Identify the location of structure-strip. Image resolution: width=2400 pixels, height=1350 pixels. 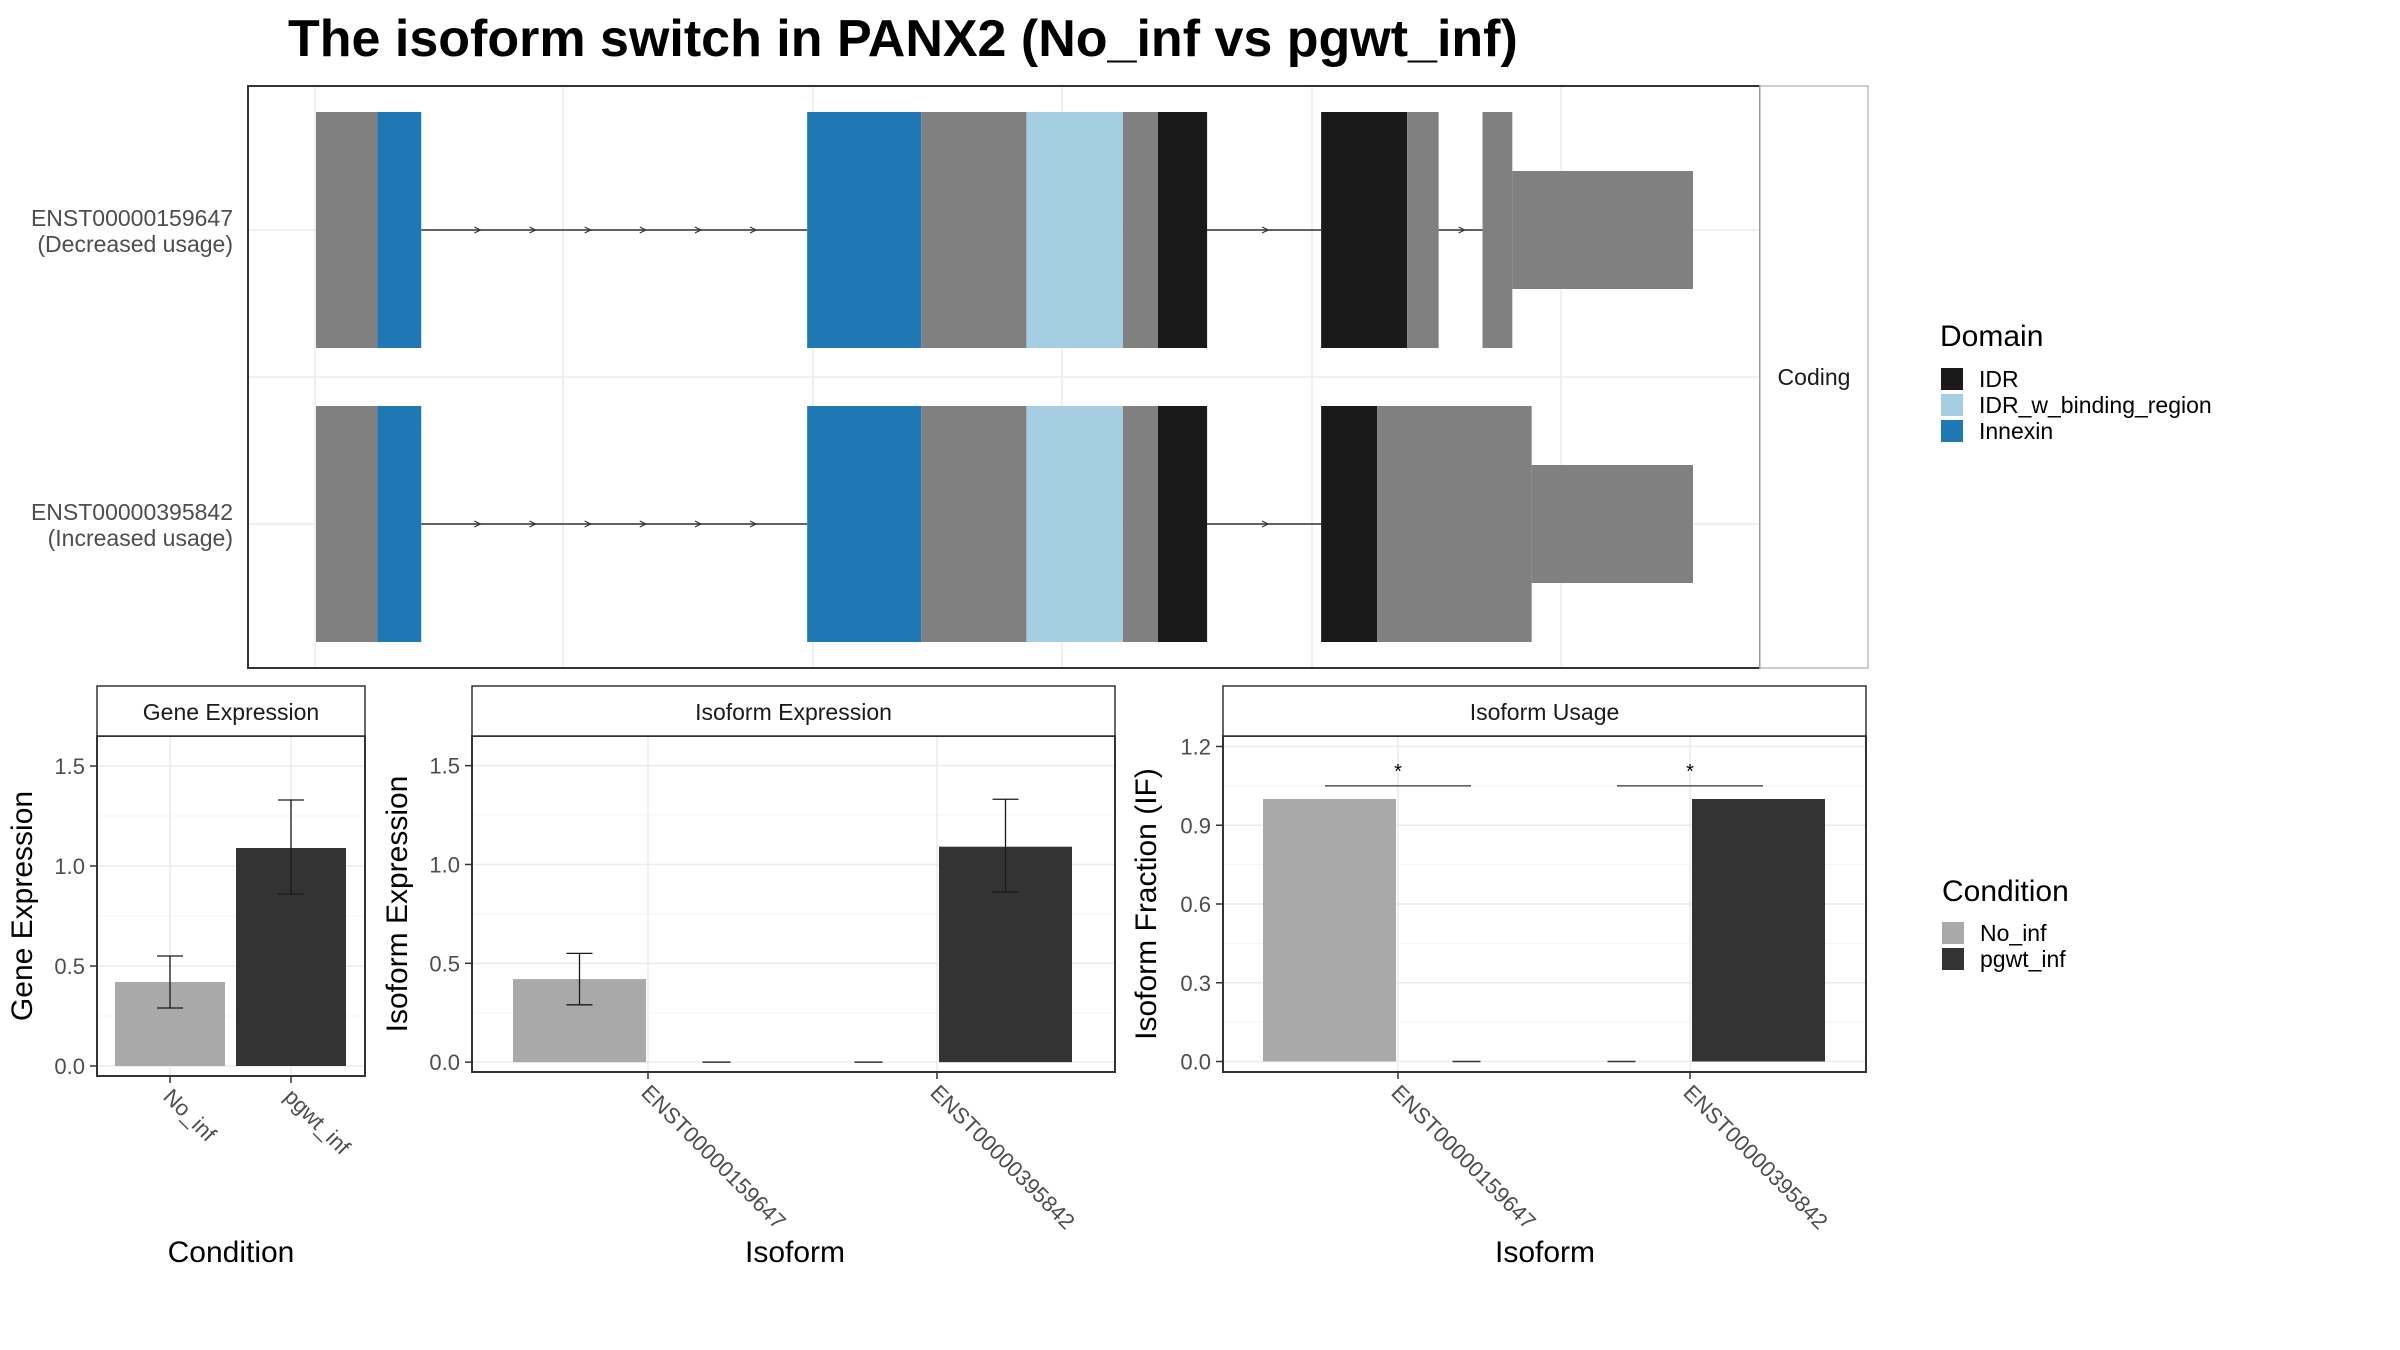
(1814, 377).